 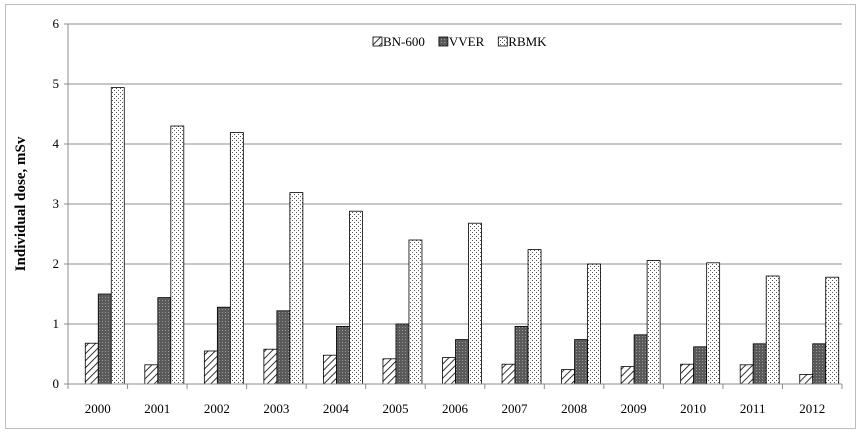 What do you see at coordinates (151, 374) in the screenshot?
I see `bar-bn-600-2001` at bounding box center [151, 374].